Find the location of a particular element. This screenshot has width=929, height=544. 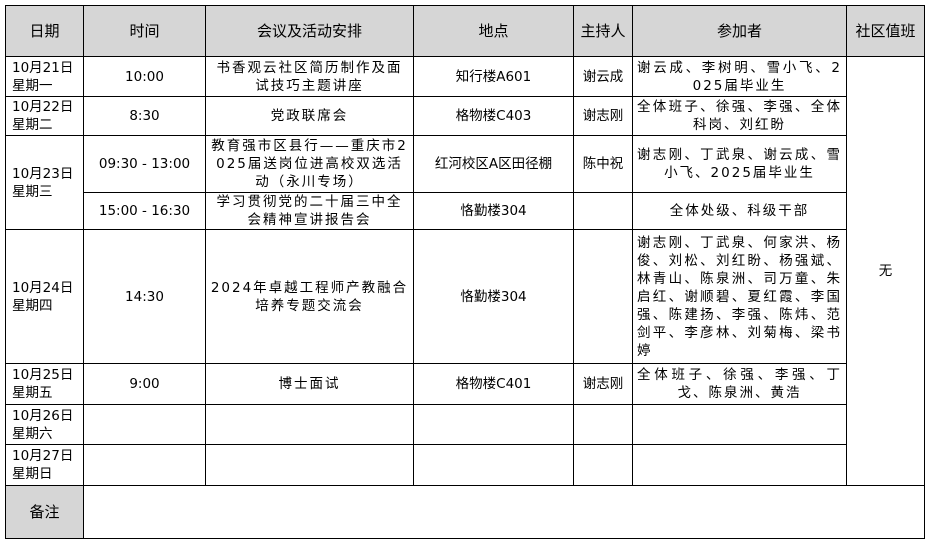

date-cell: 10月26日 星期六 is located at coordinates (44, 424).